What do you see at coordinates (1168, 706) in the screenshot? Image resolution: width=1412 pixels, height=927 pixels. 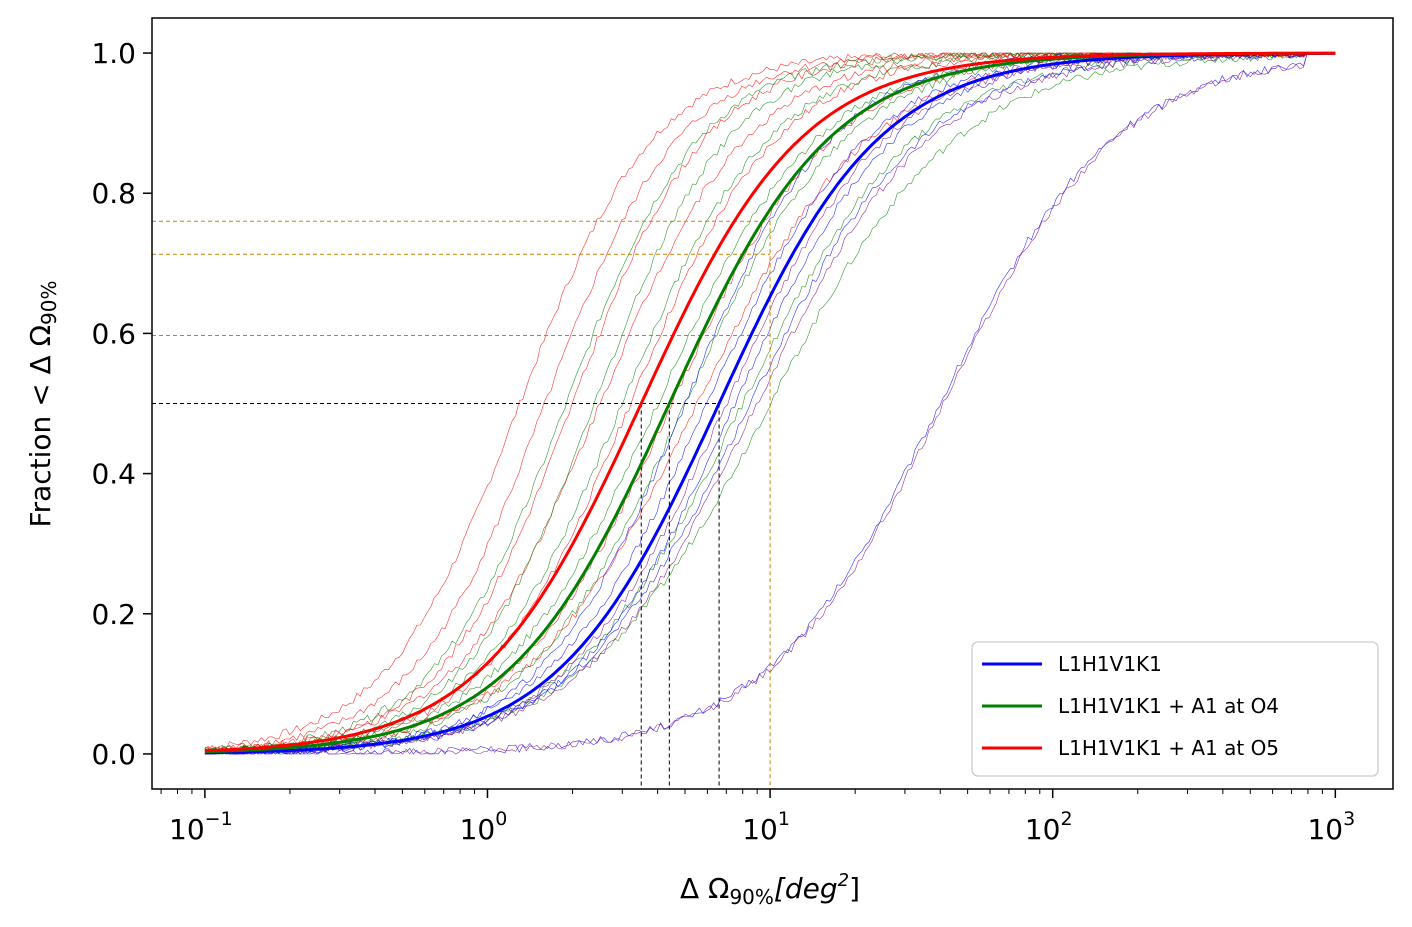 I see `legend-label-o4: L1H1V1K1 + A1 at O4` at bounding box center [1168, 706].